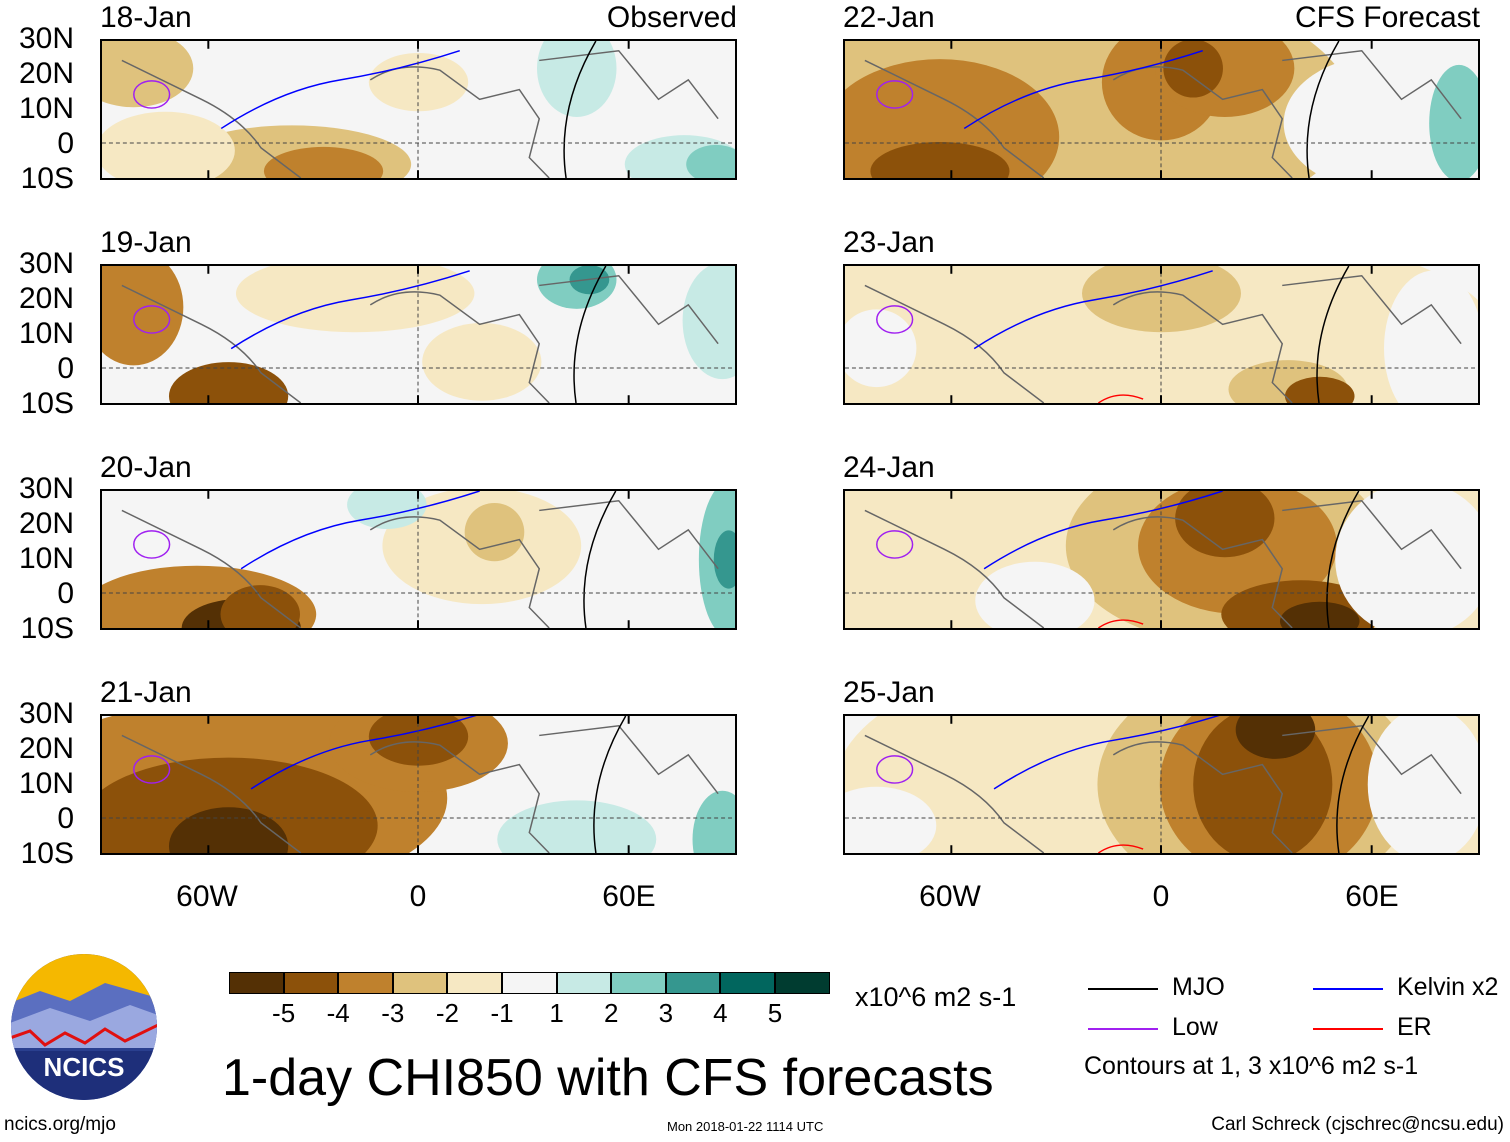 The width and height of the screenshot is (1510, 1142). Describe the element at coordinates (889, 467) in the screenshot. I see `panel-date: 24-Jan` at that location.